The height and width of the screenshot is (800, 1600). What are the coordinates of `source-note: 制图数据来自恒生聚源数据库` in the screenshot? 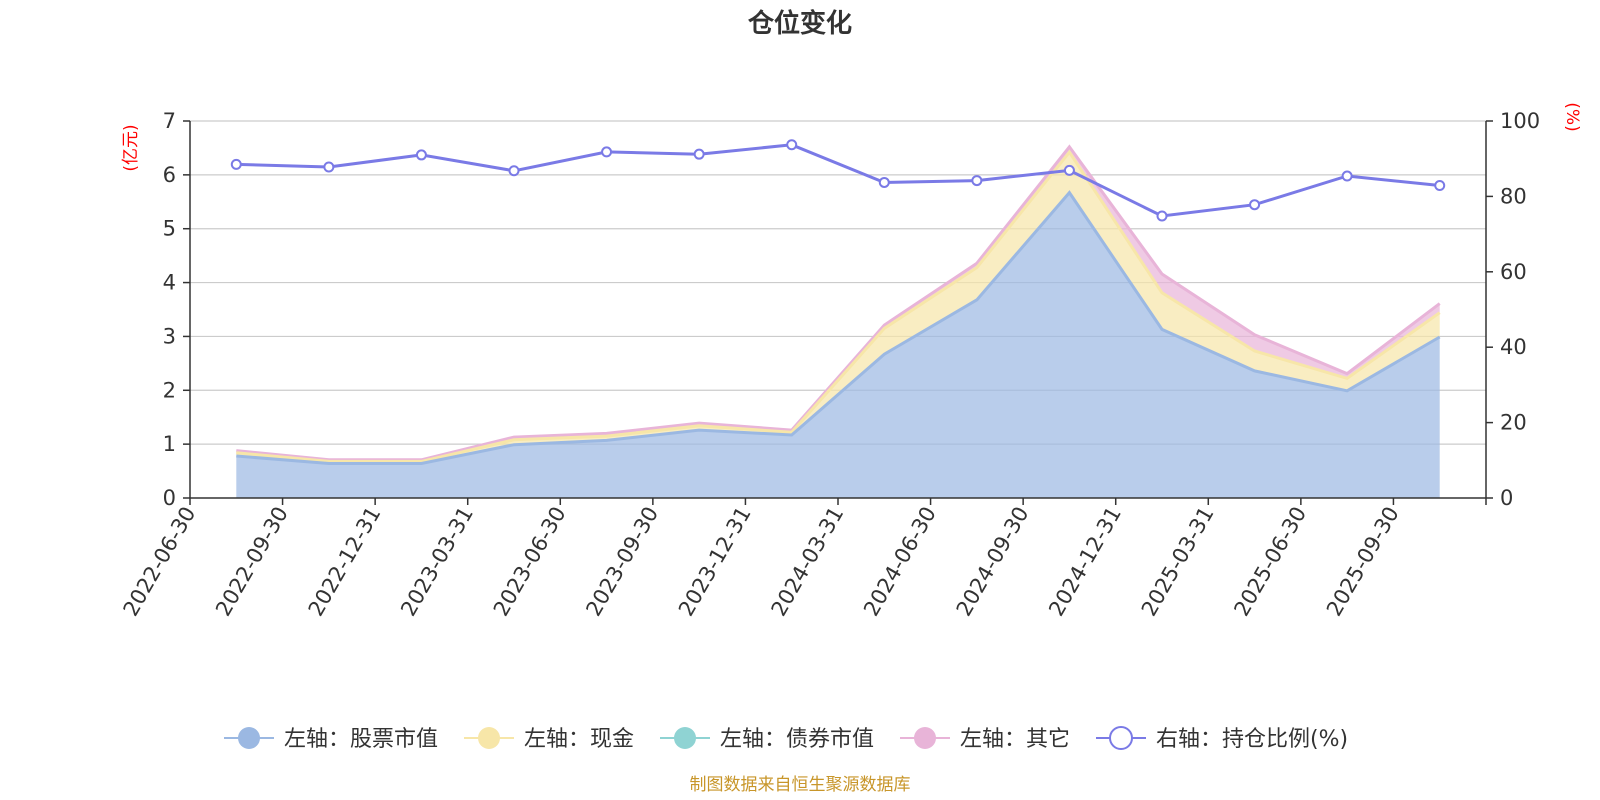 It's located at (800, 785).